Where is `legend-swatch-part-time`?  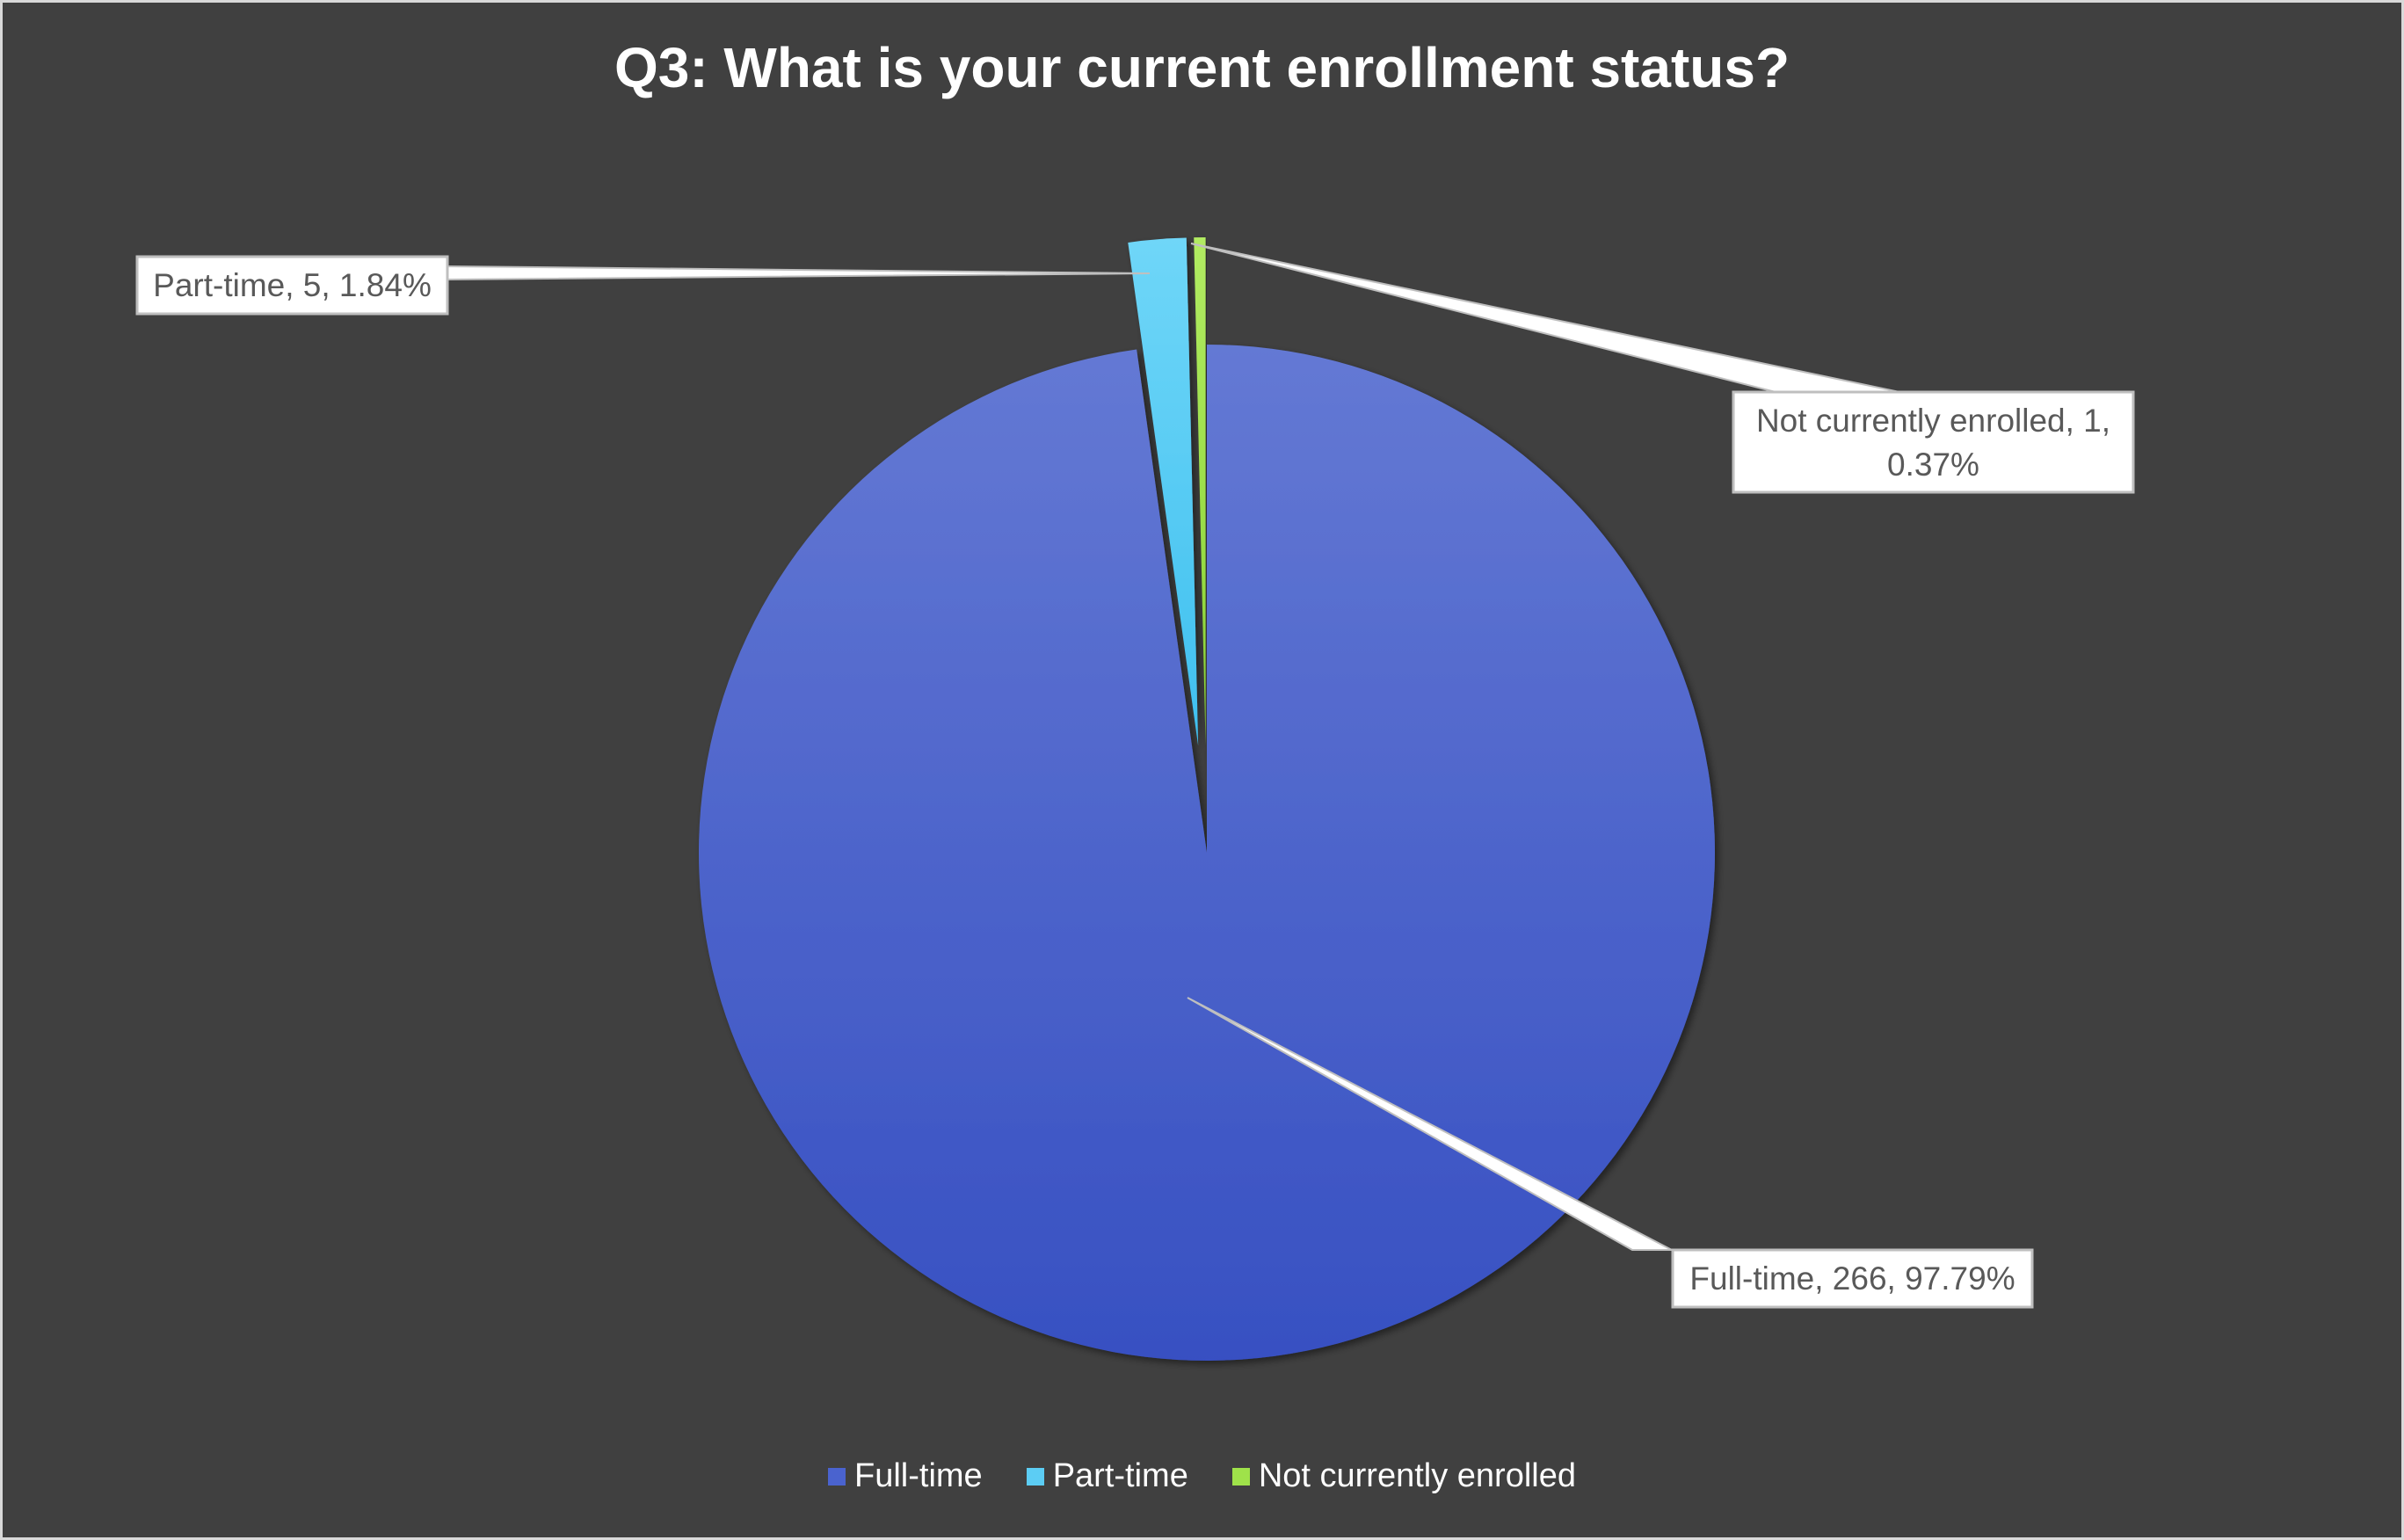 legend-swatch-part-time is located at coordinates (1035, 1476).